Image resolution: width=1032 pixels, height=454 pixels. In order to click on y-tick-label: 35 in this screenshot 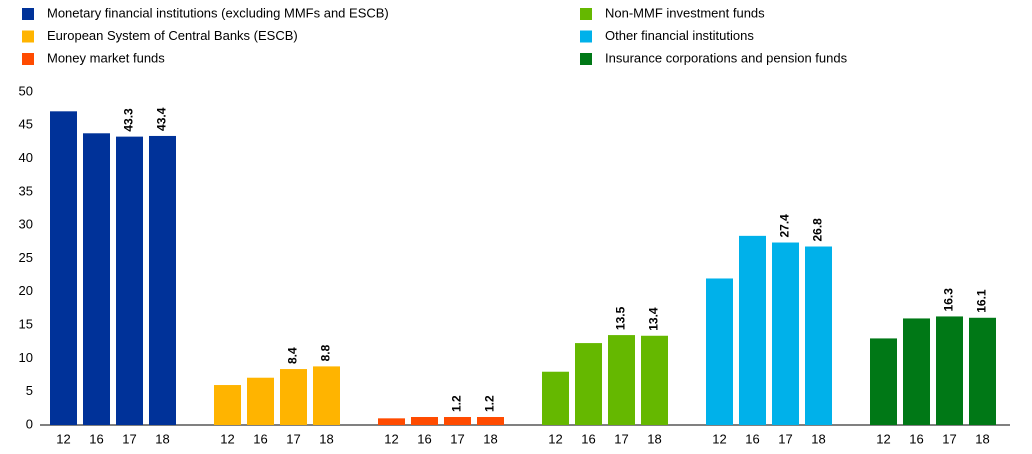, I will do `click(26, 190)`.